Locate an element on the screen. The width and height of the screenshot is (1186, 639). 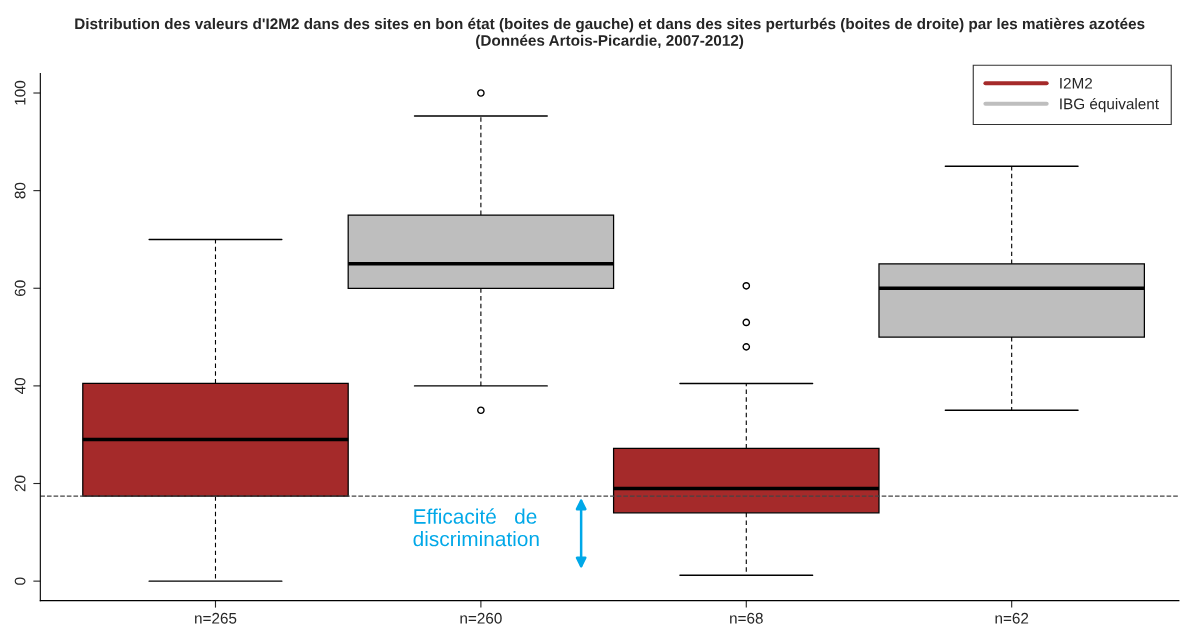
x-tick-label: n=62 is located at coordinates (1012, 618).